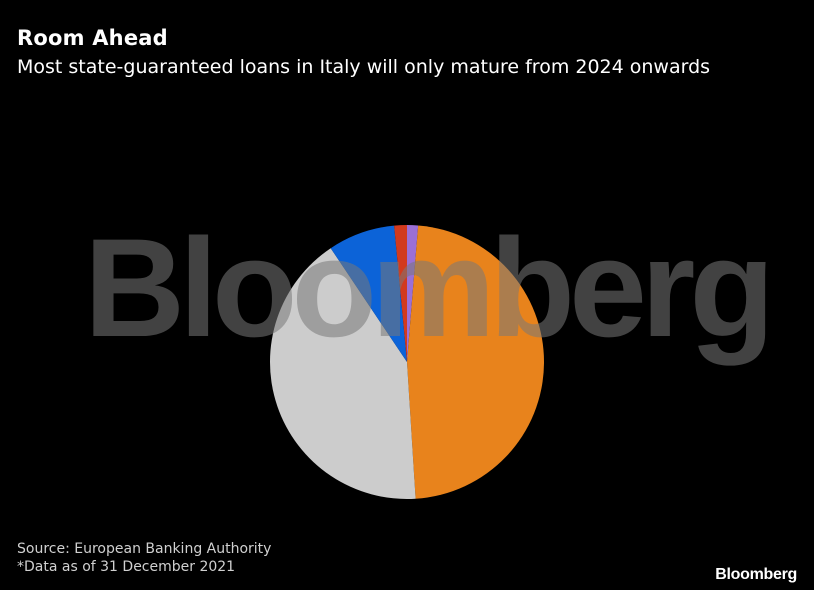  I want to click on pie-slice-other, so click(343, 374).